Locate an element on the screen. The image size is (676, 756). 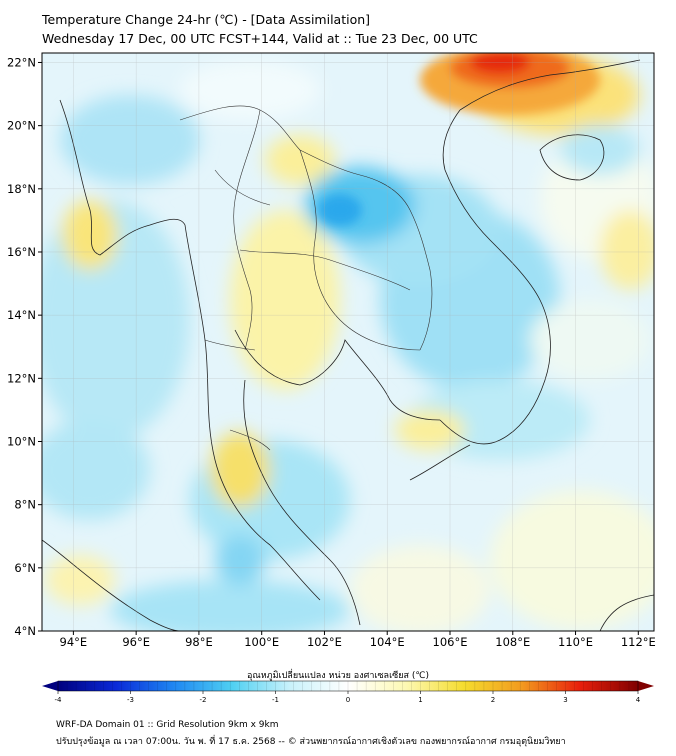
lat-label: 10°N is located at coordinates (21, 441).